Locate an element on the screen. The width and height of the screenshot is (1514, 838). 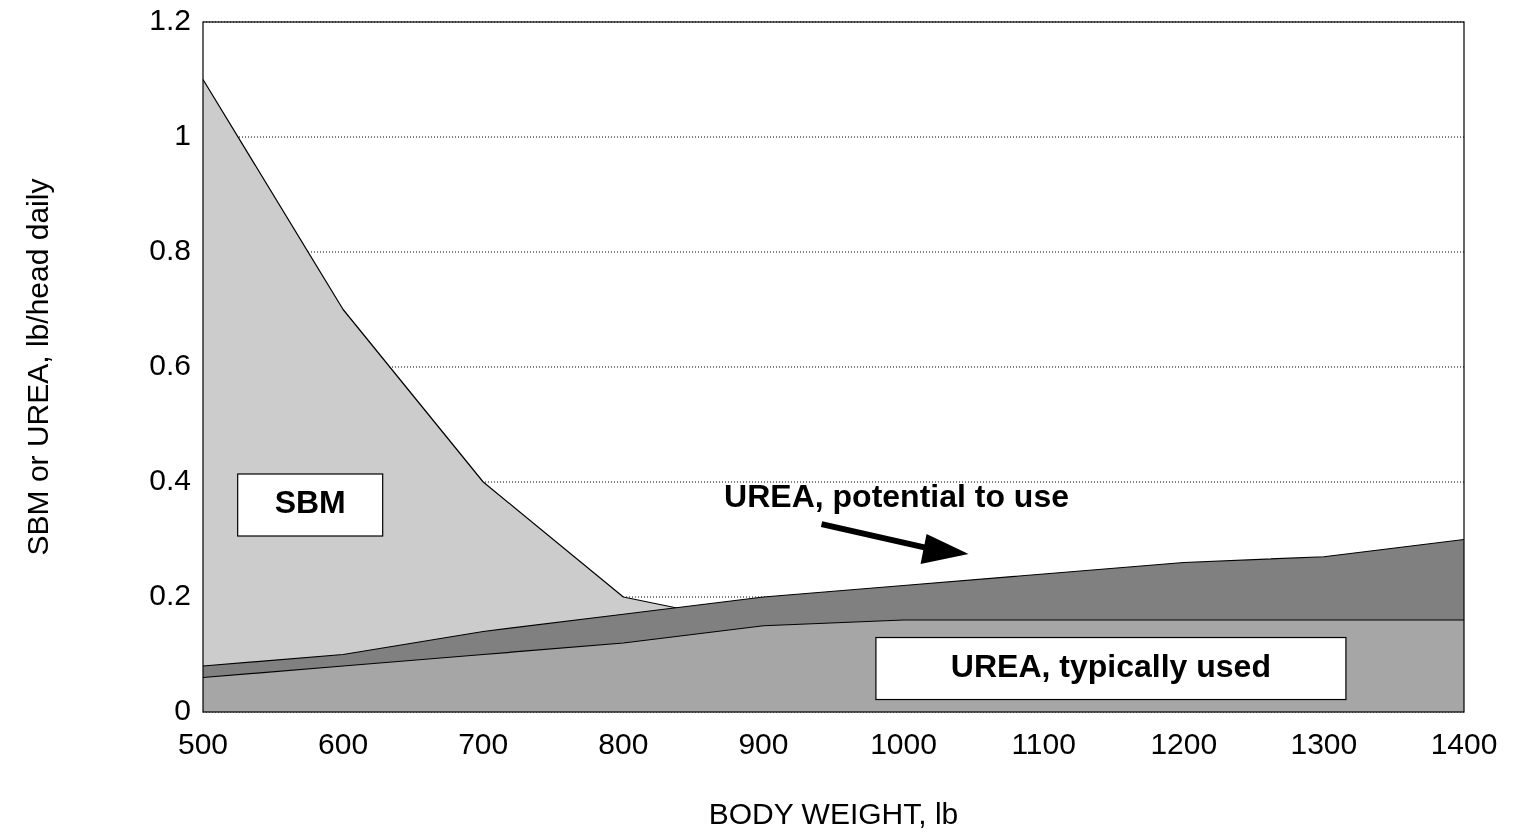
y-tick-label: 1.2 is located at coordinates (170, 19).